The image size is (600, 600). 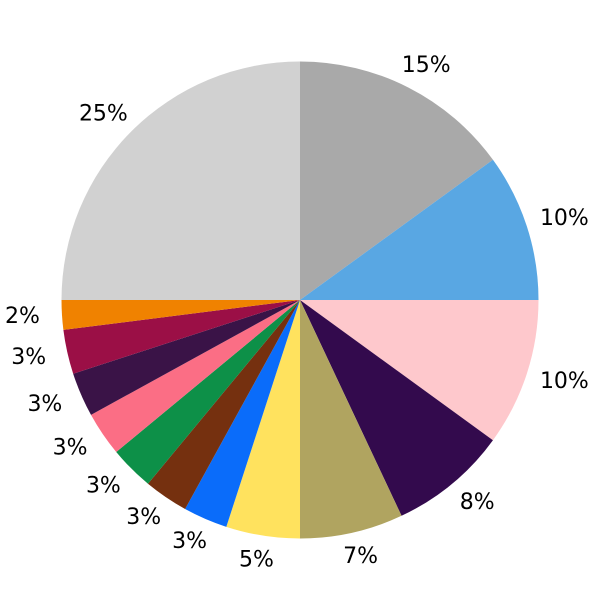 I want to click on pie-slice-deep-purple, so click(x=396, y=408).